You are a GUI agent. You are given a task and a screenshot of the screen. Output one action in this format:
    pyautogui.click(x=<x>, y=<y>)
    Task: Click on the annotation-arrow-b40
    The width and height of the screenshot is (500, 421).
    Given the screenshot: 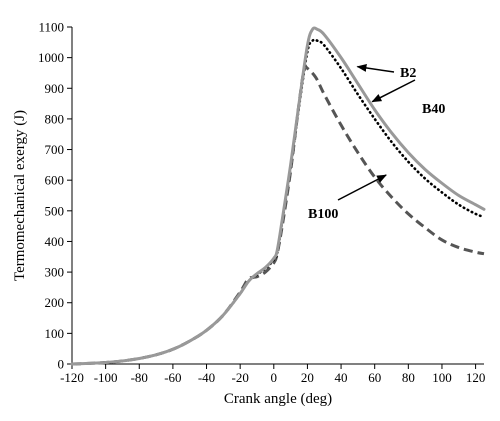 What is the action you would take?
    pyautogui.click(x=393, y=91)
    